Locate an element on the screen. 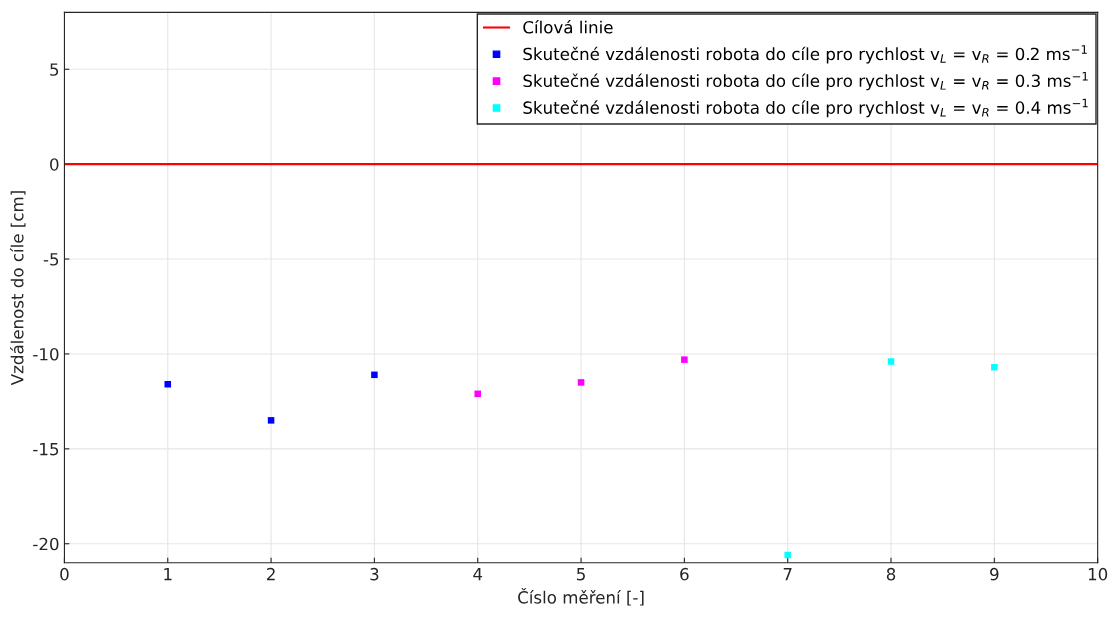 The height and width of the screenshot is (617, 1111). y-tick-label: -20 is located at coordinates (46, 544).